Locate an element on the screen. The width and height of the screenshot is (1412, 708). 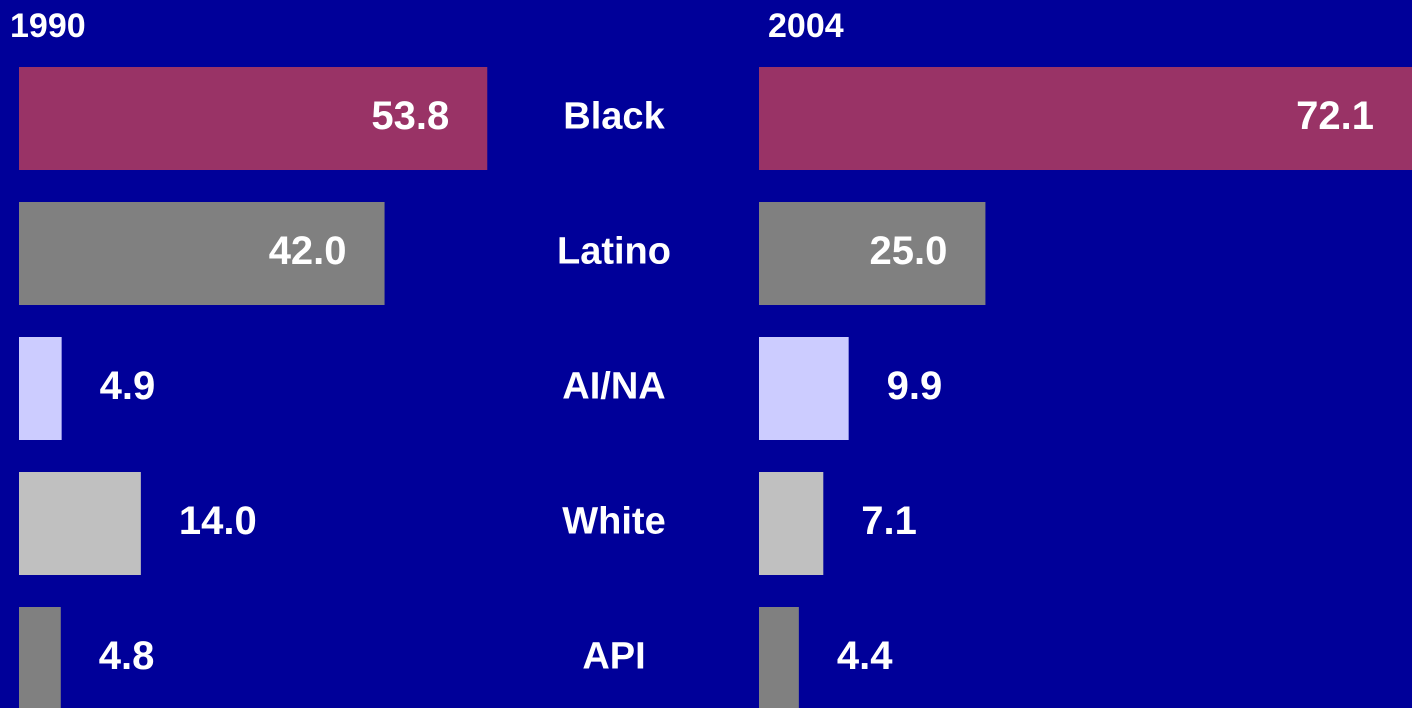
category-label: AI/NA is located at coordinates (613, 387).